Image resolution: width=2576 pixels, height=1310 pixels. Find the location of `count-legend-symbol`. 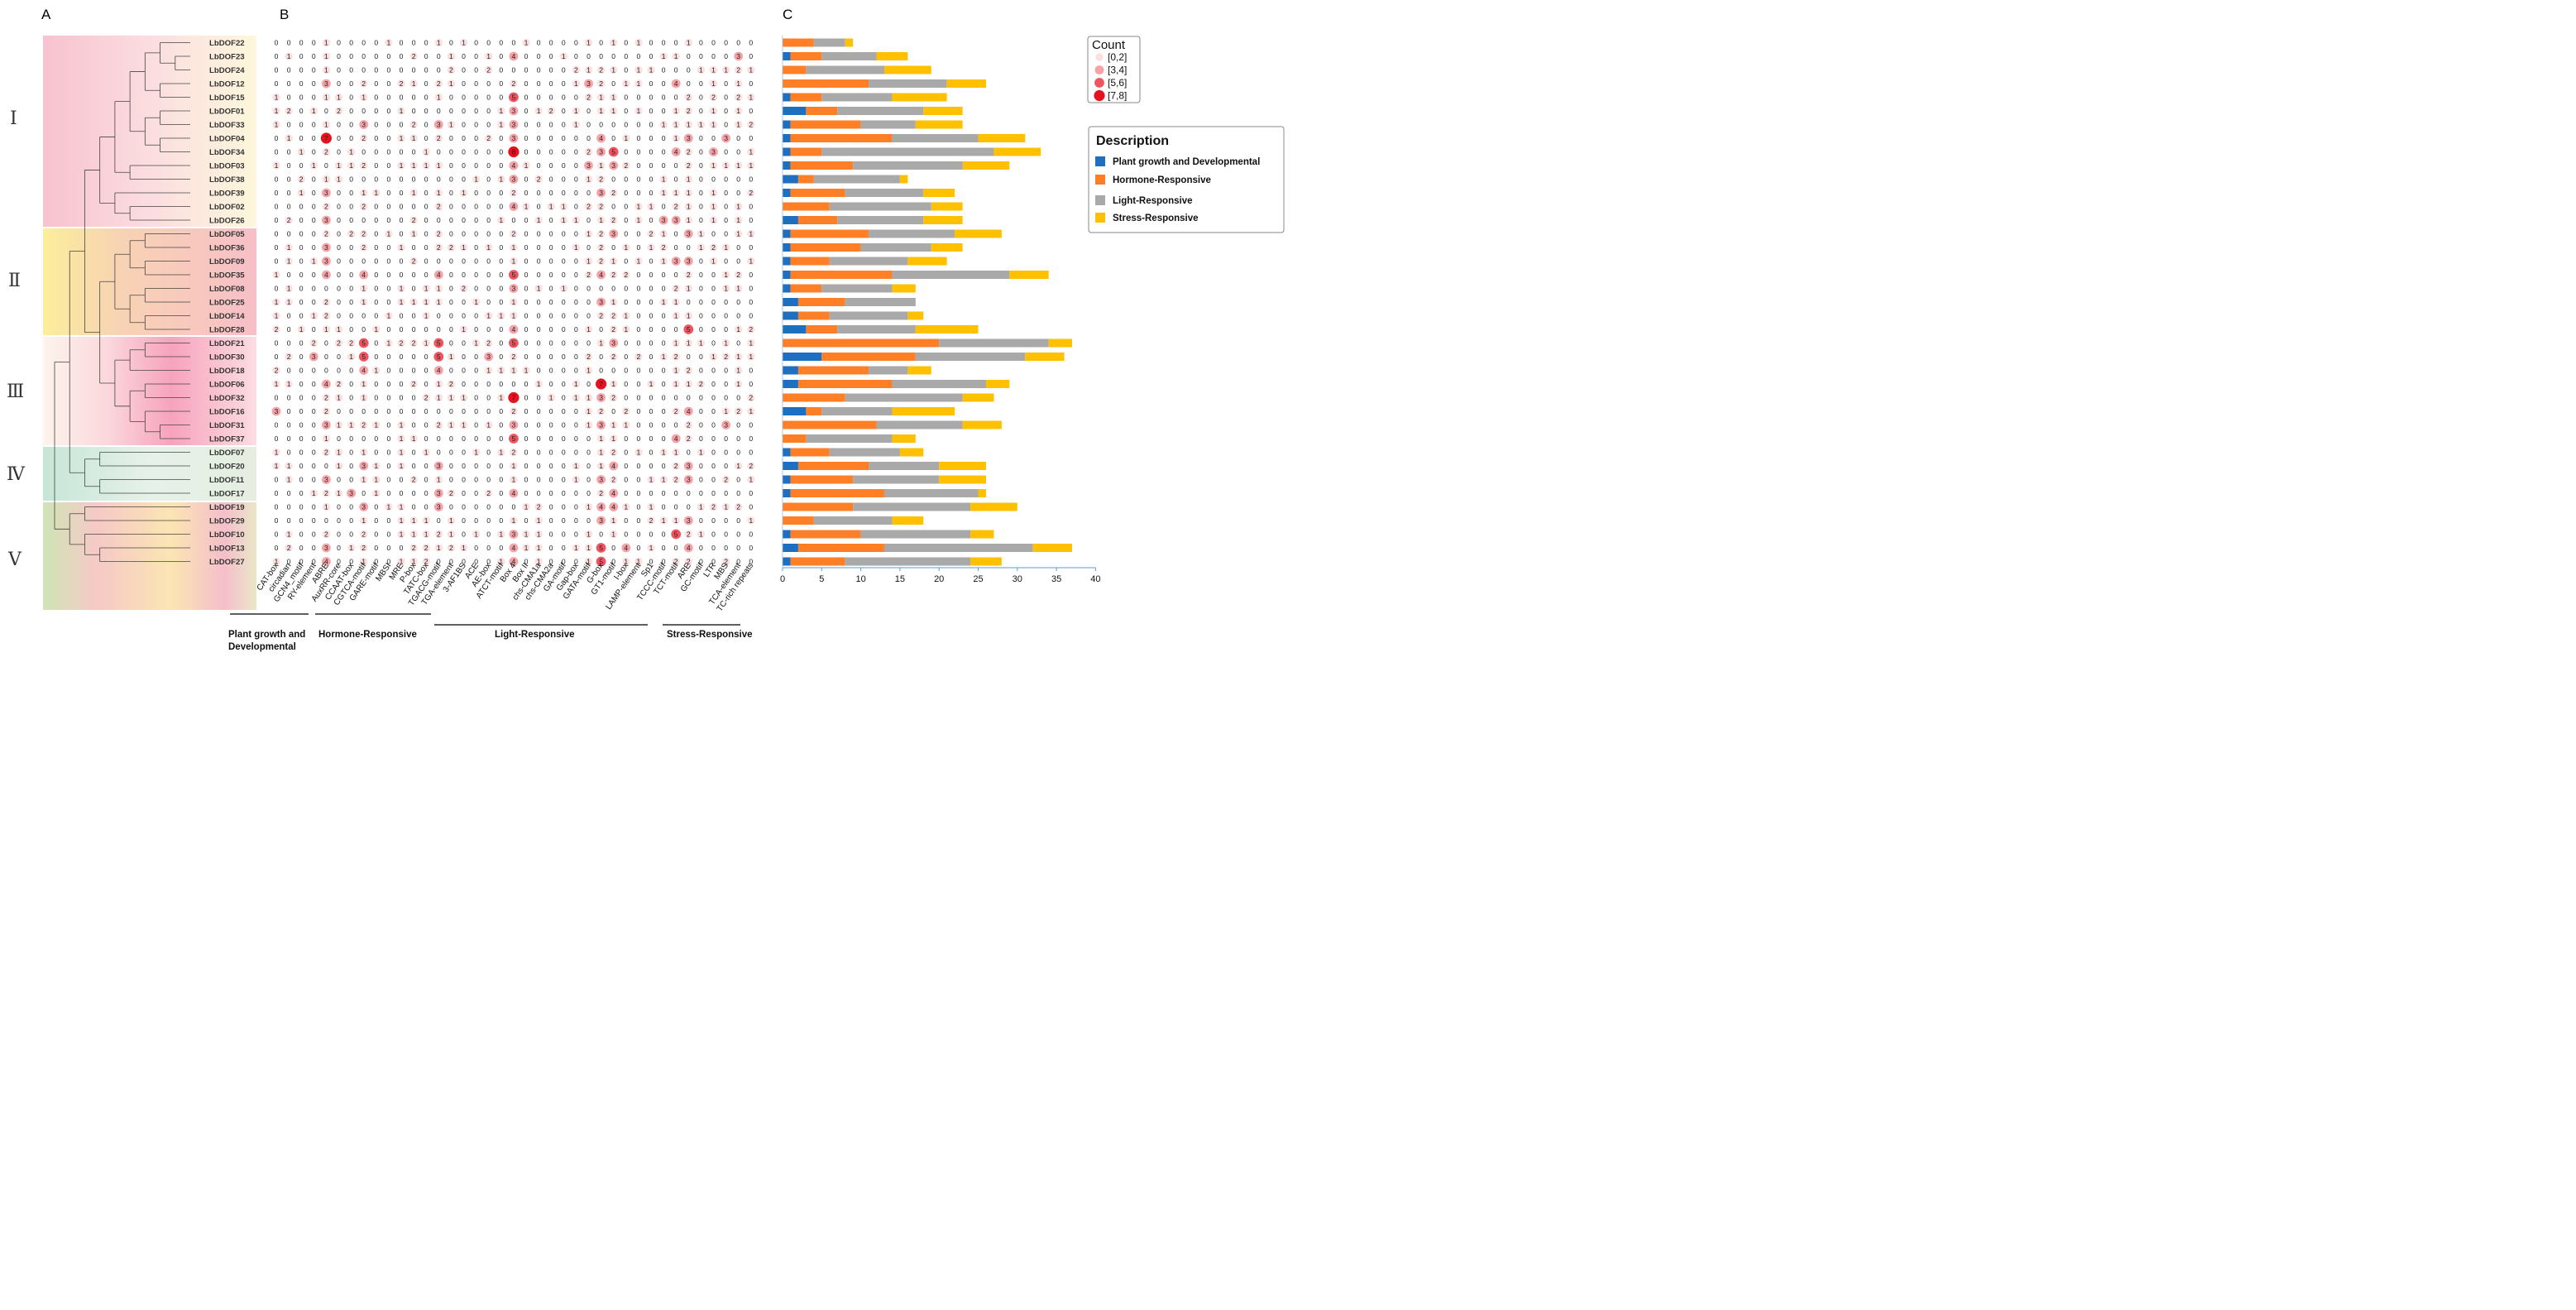

count-legend-symbol is located at coordinates (1099, 57).